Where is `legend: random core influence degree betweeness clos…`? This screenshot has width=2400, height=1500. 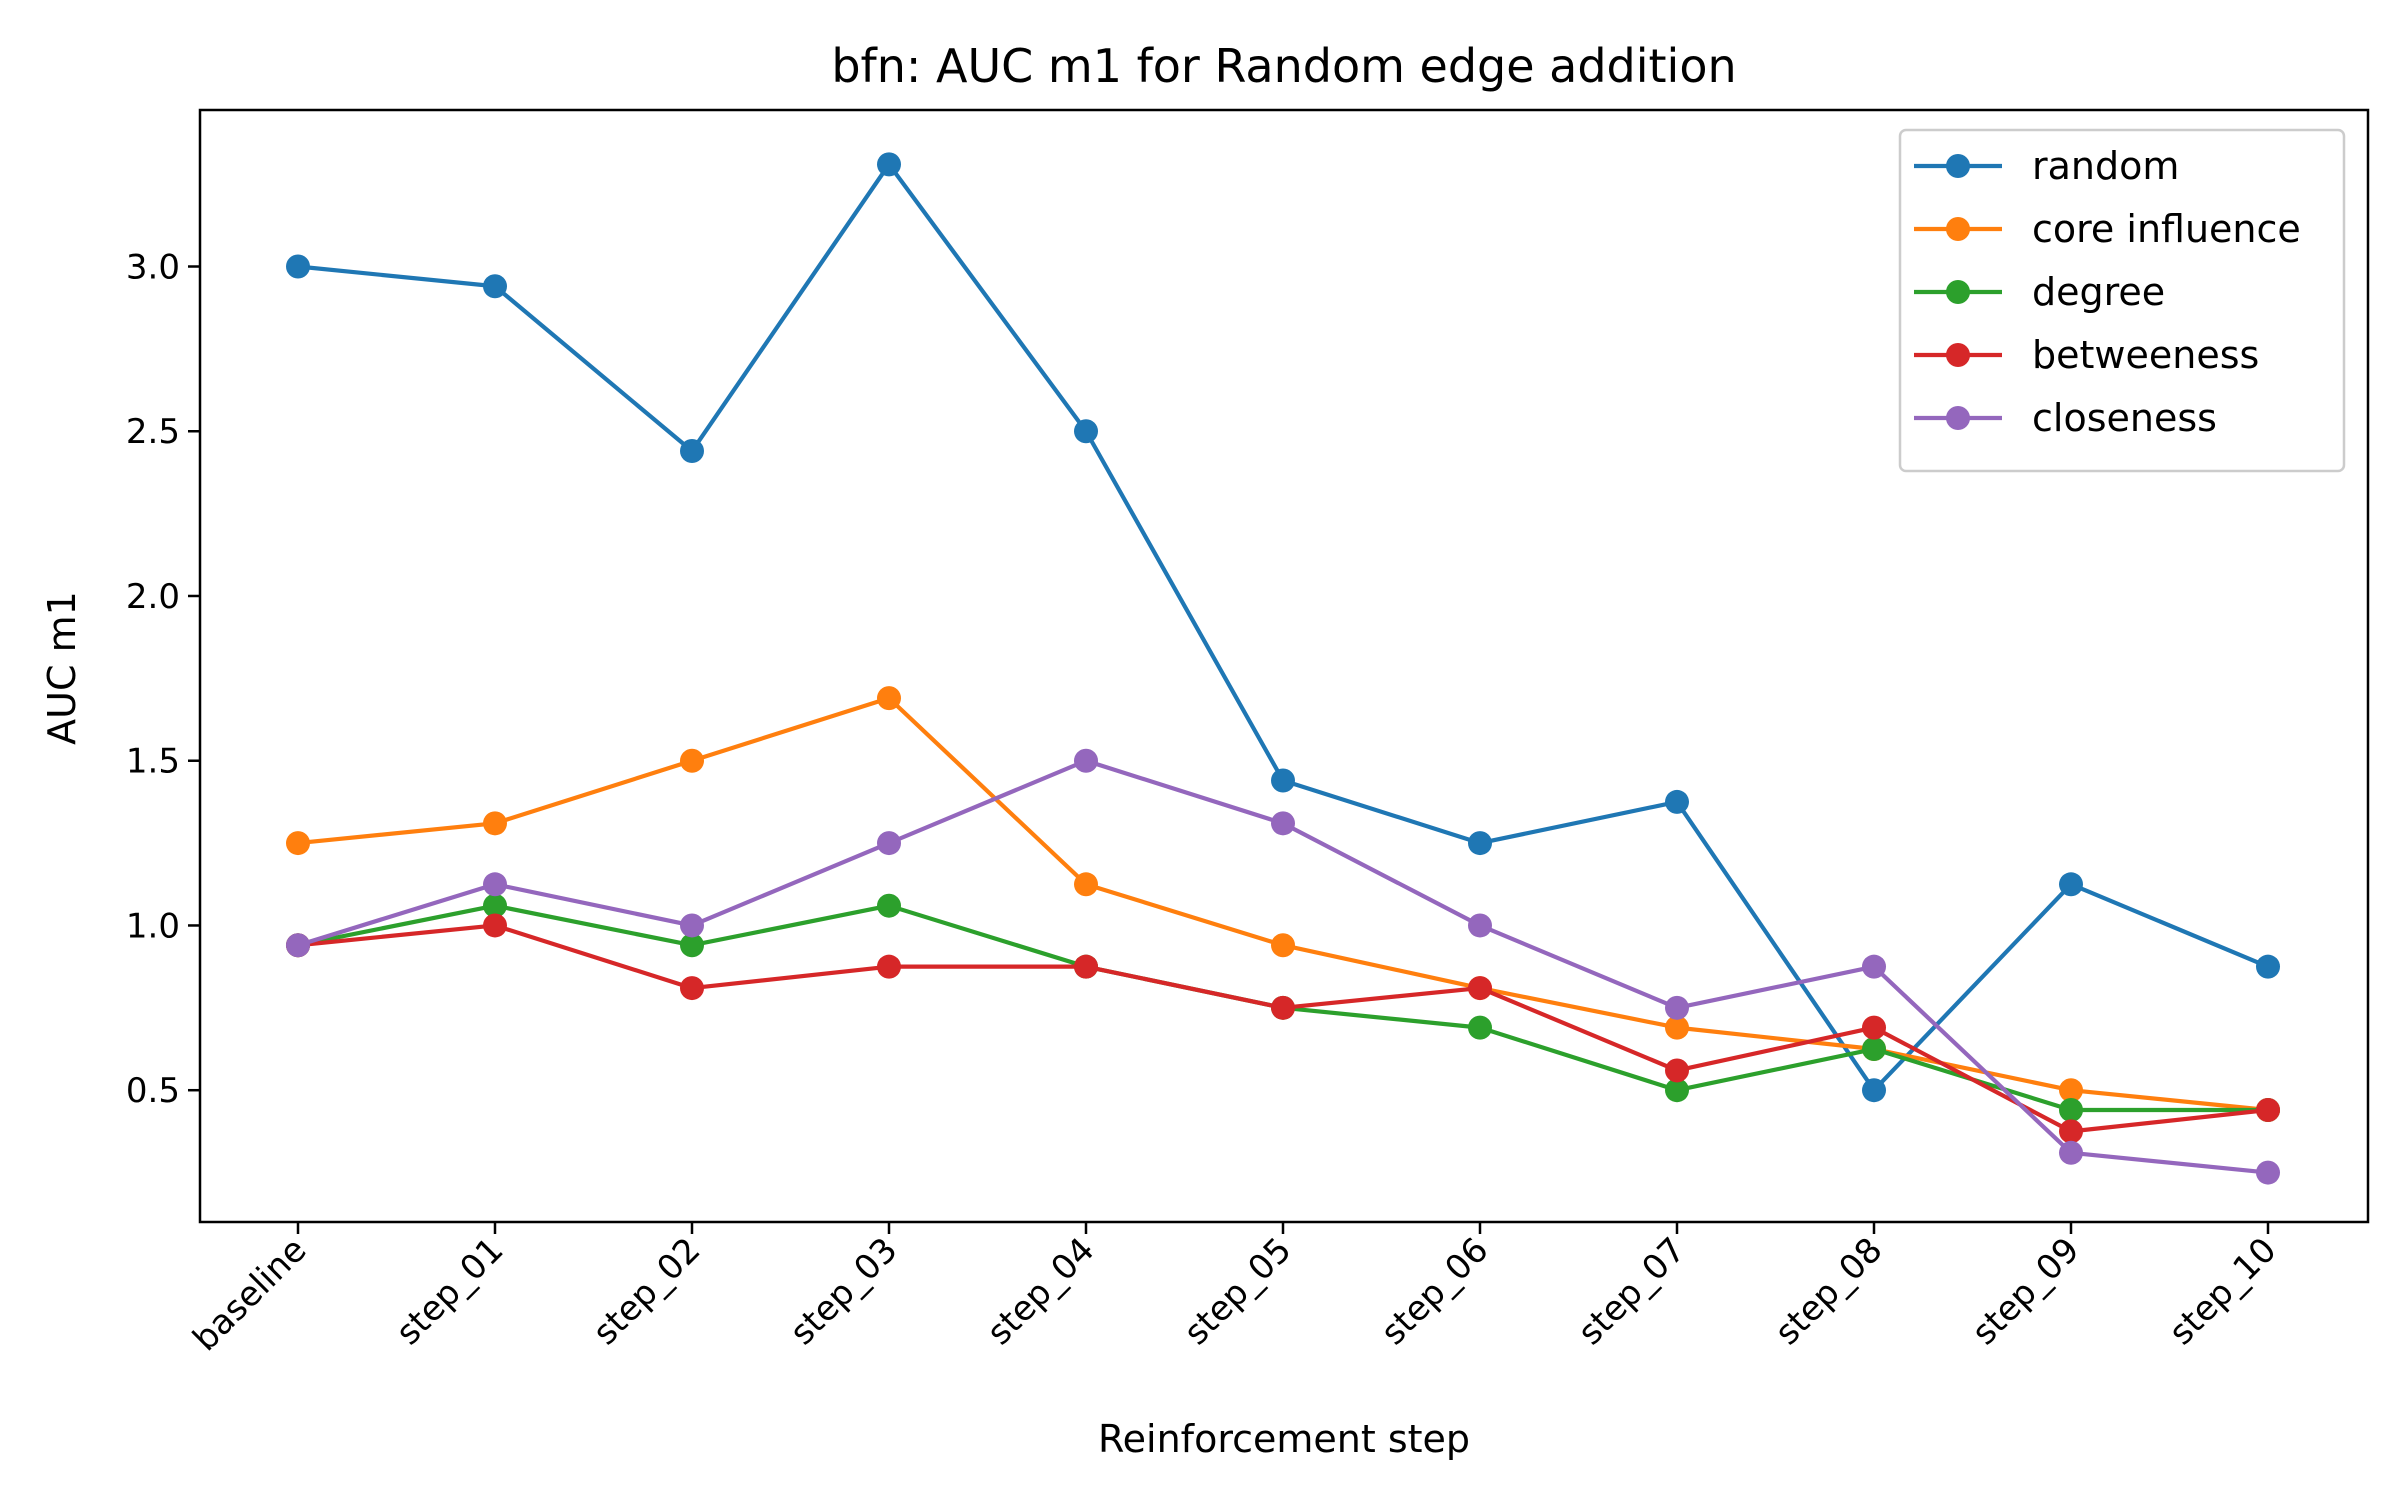
legend: random core influence degree betweeness clos… is located at coordinates (2122, 300).